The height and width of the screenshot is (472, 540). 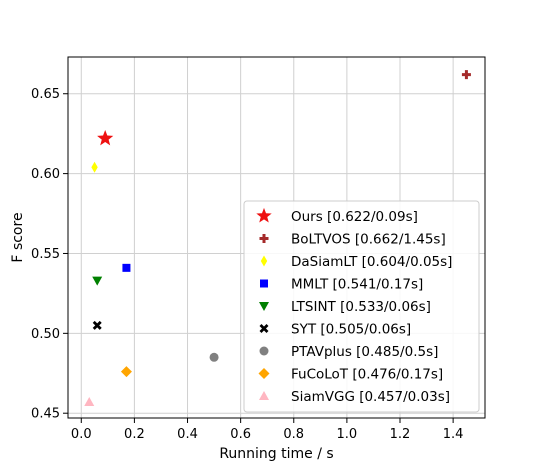 What do you see at coordinates (293, 434) in the screenshot?
I see `x-tick-label: 0.8` at bounding box center [293, 434].